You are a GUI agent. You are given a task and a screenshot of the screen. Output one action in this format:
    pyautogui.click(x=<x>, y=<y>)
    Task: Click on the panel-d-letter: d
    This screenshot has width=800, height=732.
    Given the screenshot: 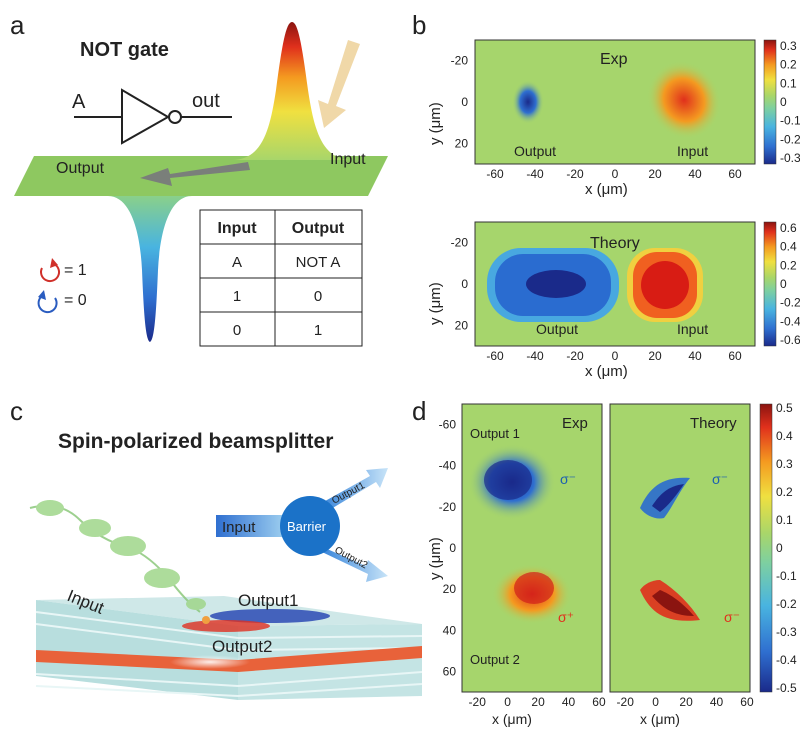 What is the action you would take?
    pyautogui.click(x=419, y=411)
    